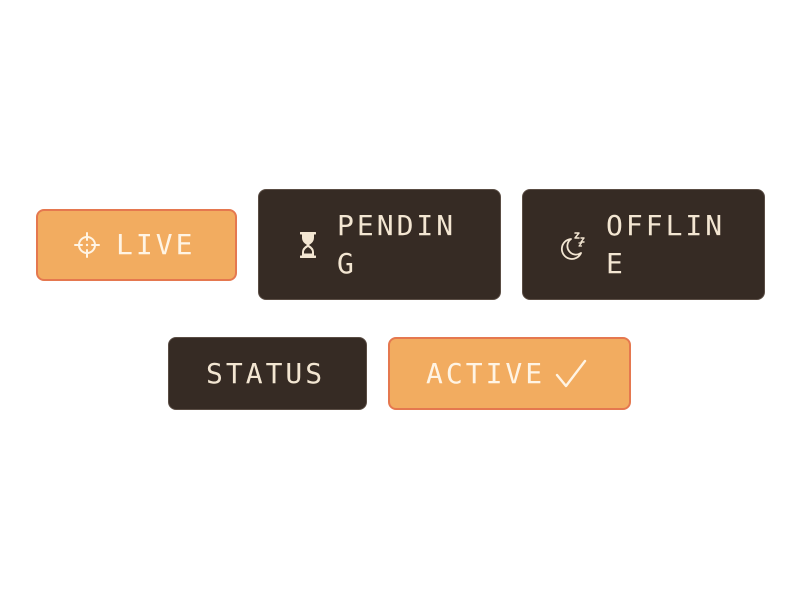 This screenshot has width=800, height=600. I want to click on pending-chip: PENDIN G, so click(379, 244).